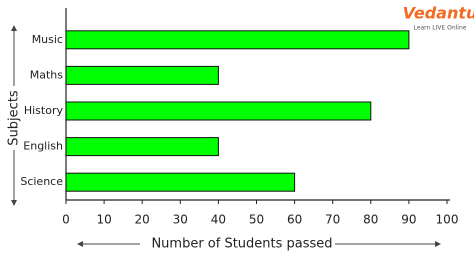  Describe the element at coordinates (44, 110) in the screenshot. I see `y-tick-label: History` at that location.